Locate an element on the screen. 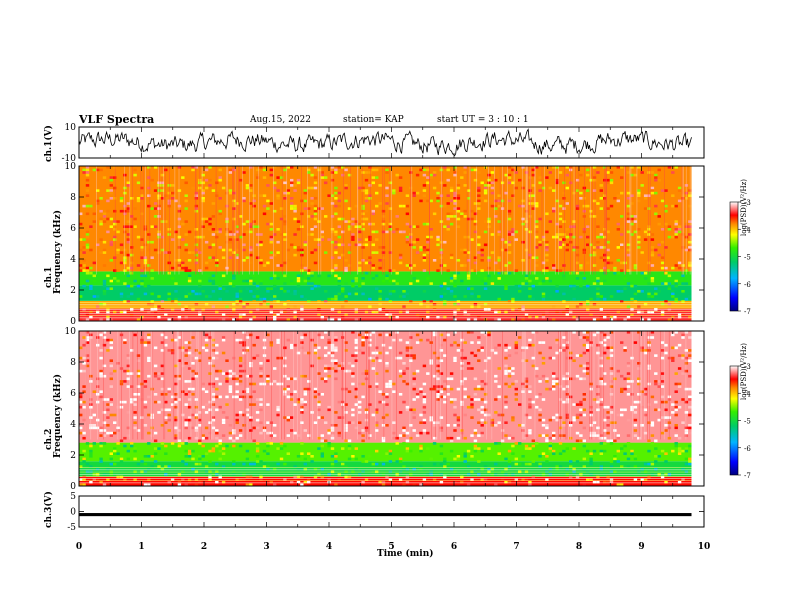 This screenshot has width=792, height=612. ch2-frequency-label: Frequency (kHz) is located at coordinates (58, 415).